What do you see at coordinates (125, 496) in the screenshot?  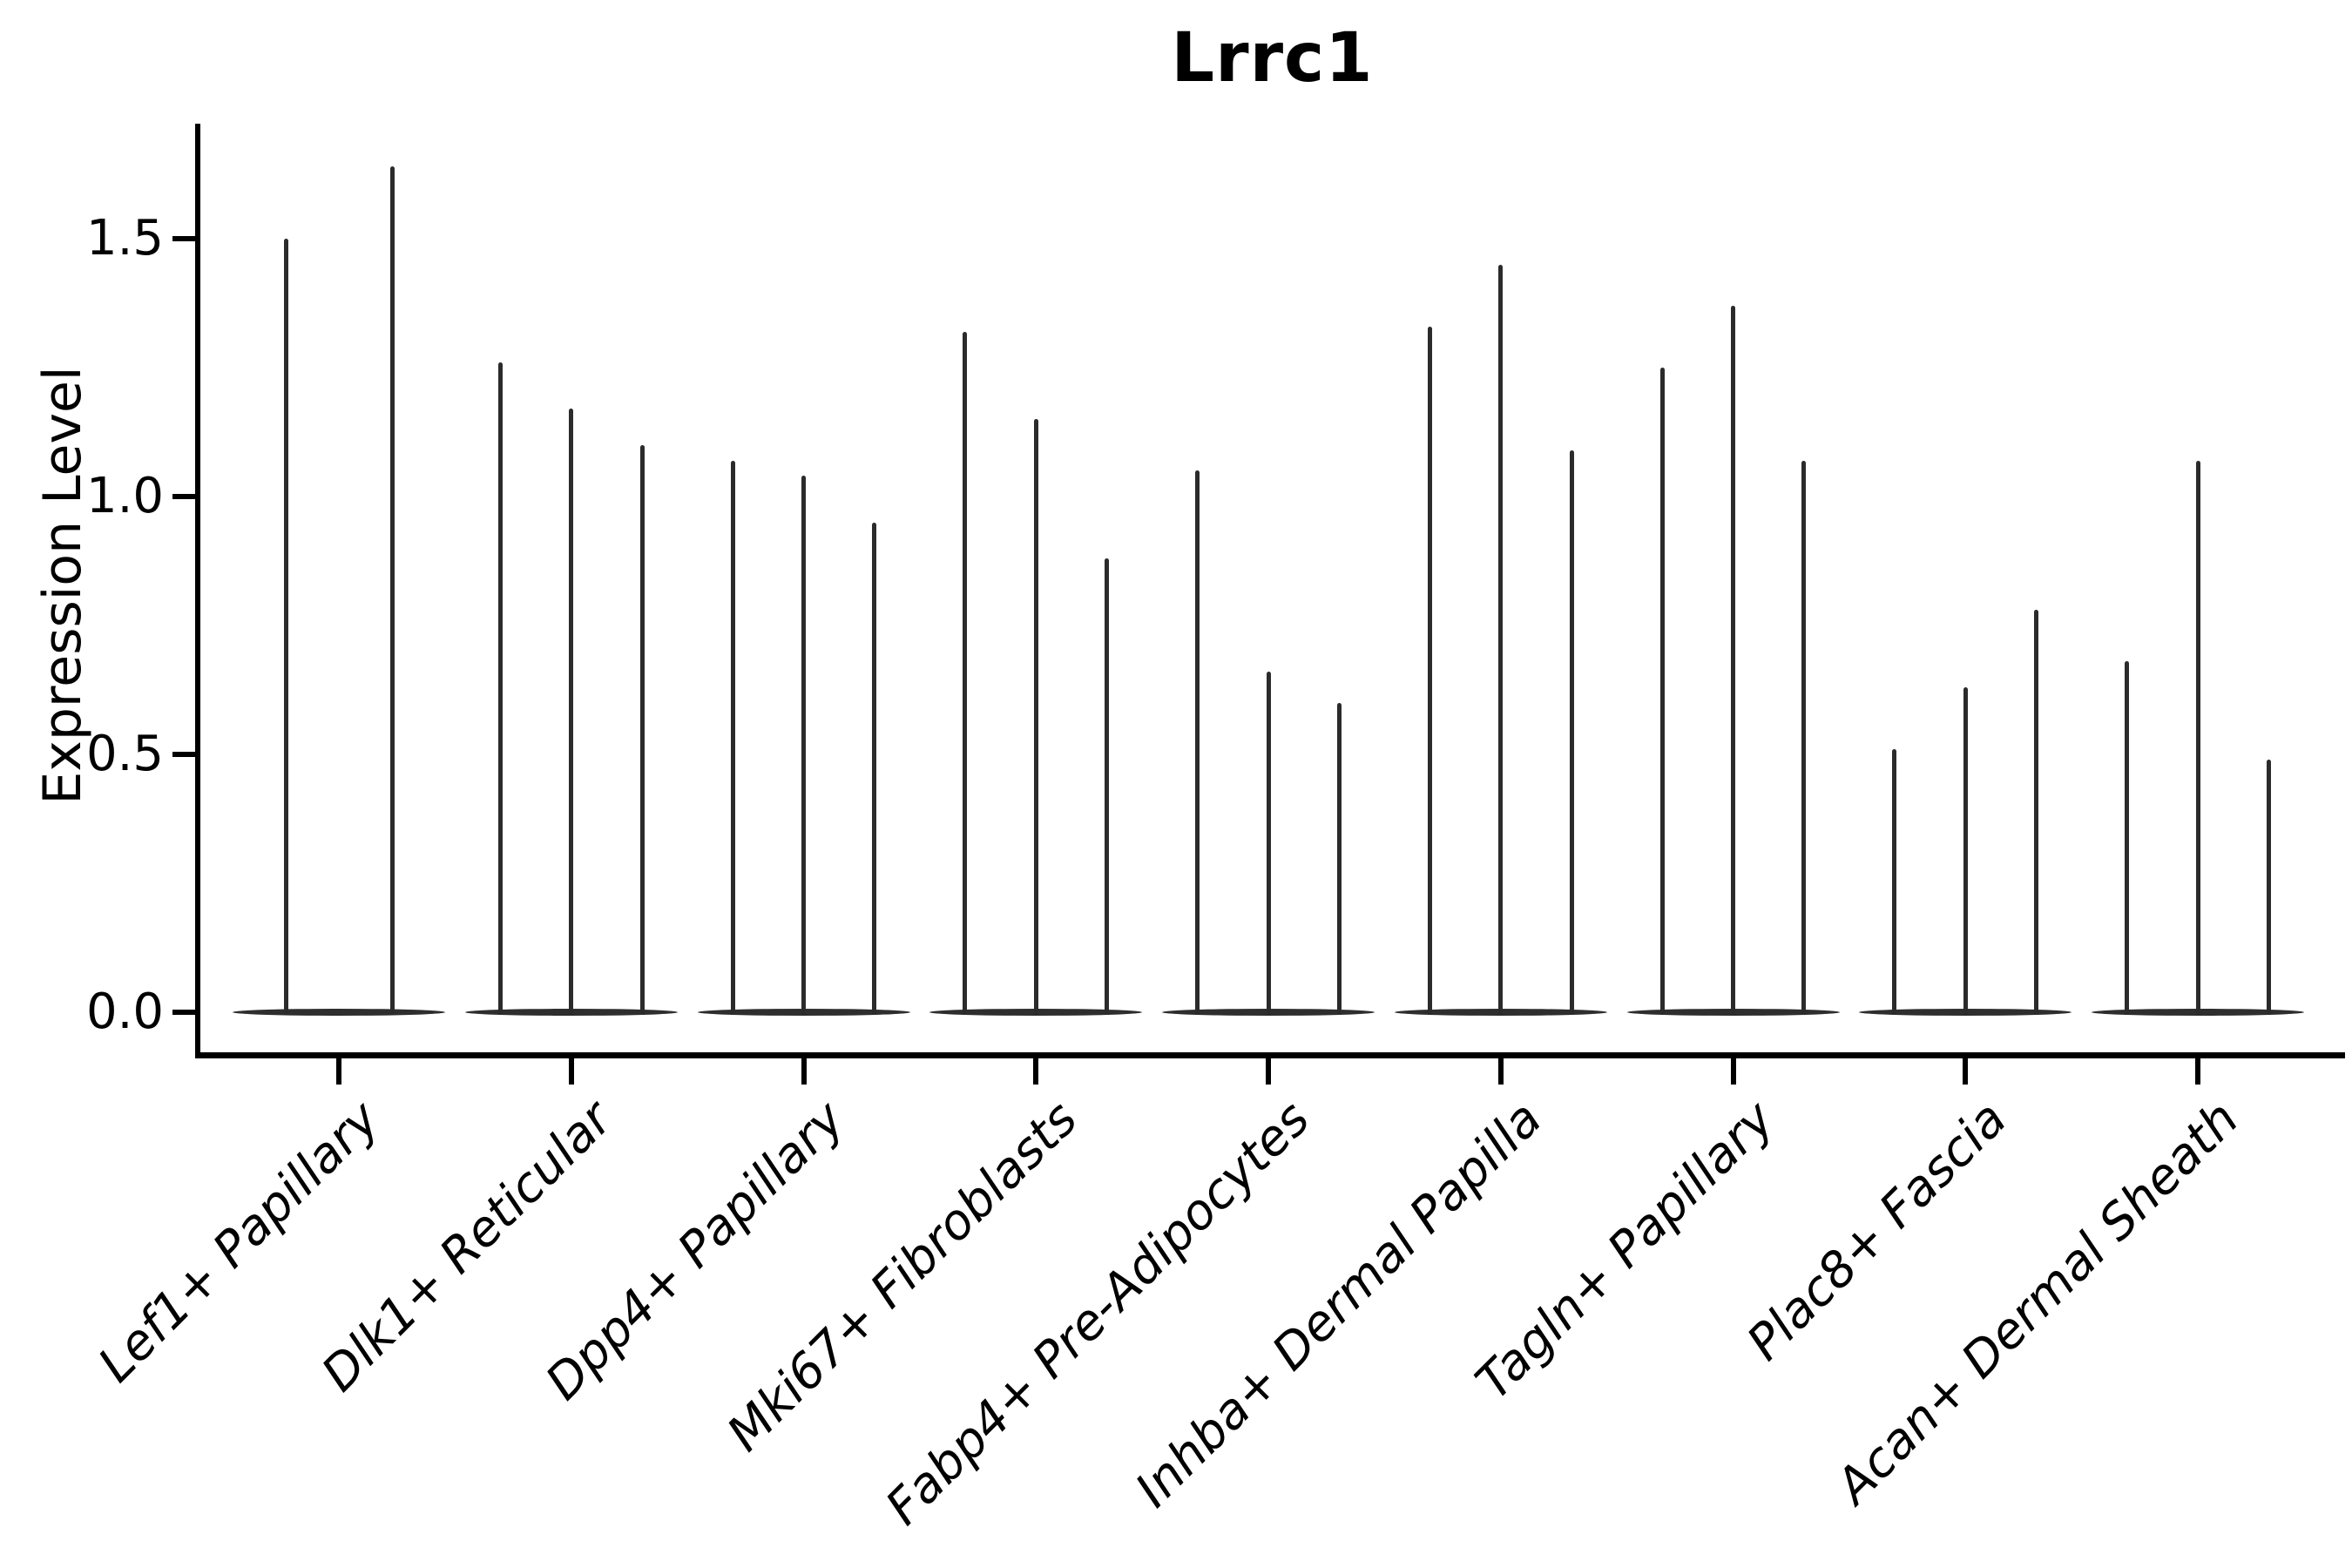 I see `y-tick-label: 1.0` at bounding box center [125, 496].